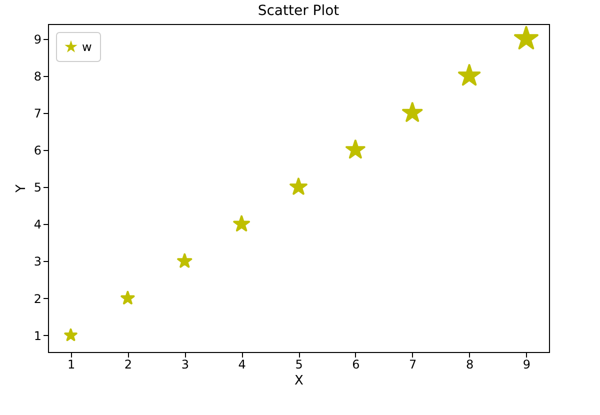 Image resolution: width=600 pixels, height=415 pixels. Describe the element at coordinates (299, 381) in the screenshot. I see `x-axis-title: X` at that location.